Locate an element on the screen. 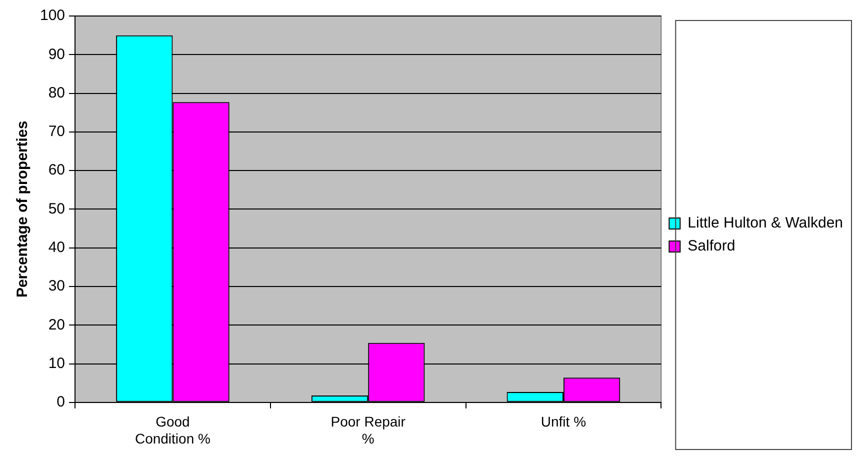 Image resolution: width=857 pixels, height=456 pixels. y-tick-label: 50 is located at coordinates (57, 209).